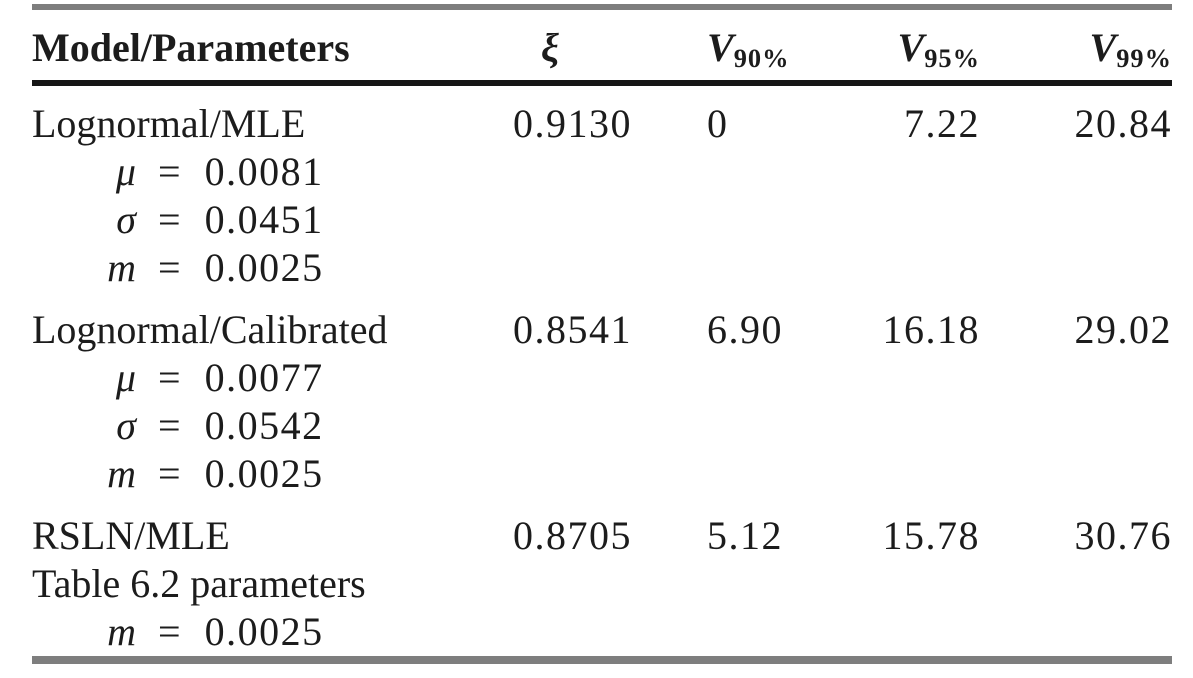 This screenshot has height=678, width=1193. I want to click on parameter-line: μ = 0.0081, so click(246, 172).